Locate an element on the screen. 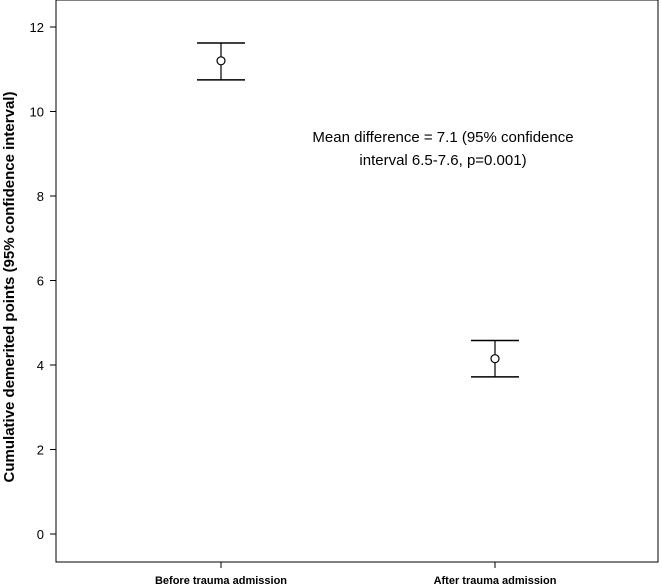  y-tick-label: 10 is located at coordinates (37, 112).